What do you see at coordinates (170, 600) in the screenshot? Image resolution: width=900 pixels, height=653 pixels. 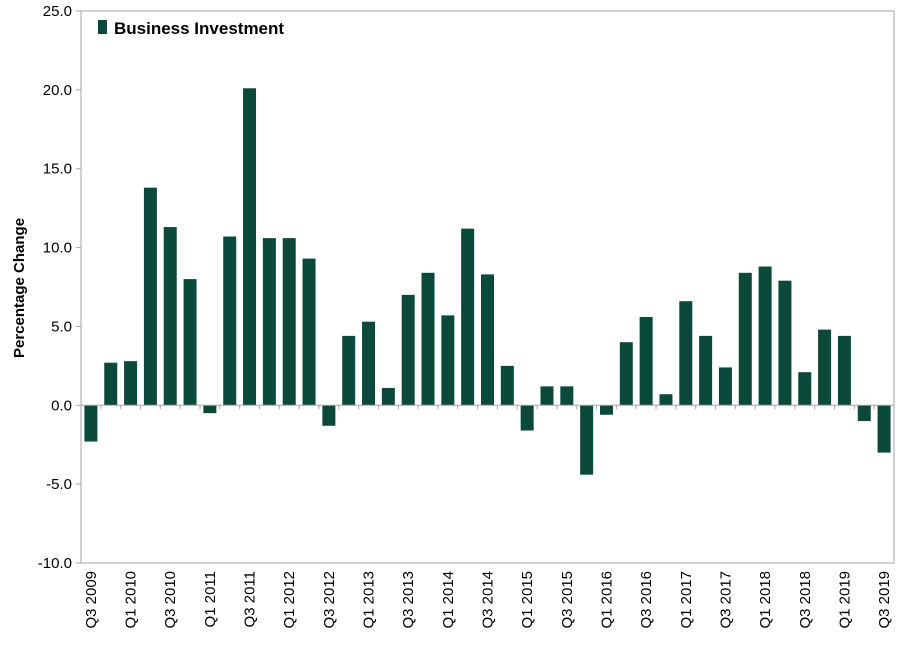 I see `x-tick-label: Q3 2010` at bounding box center [170, 600].